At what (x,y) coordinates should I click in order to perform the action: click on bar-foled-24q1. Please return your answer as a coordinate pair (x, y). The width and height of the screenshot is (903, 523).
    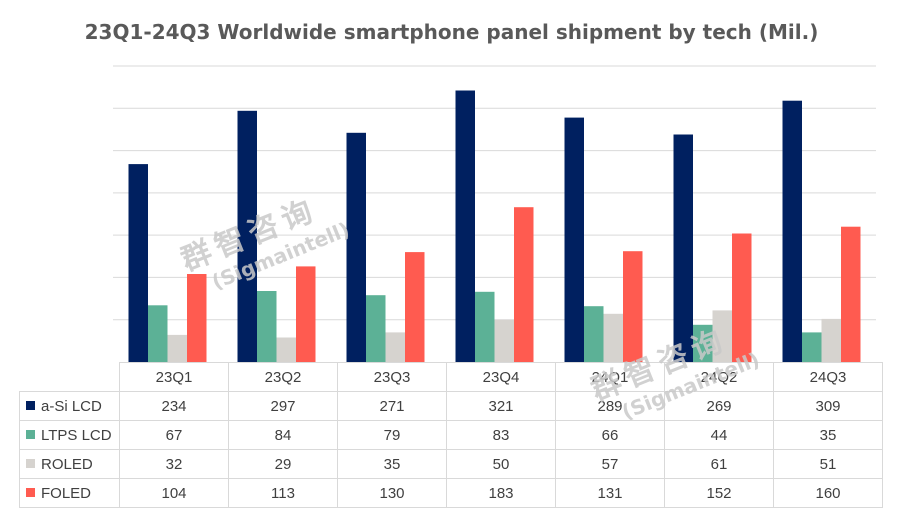
    Looking at the image, I should click on (633, 306).